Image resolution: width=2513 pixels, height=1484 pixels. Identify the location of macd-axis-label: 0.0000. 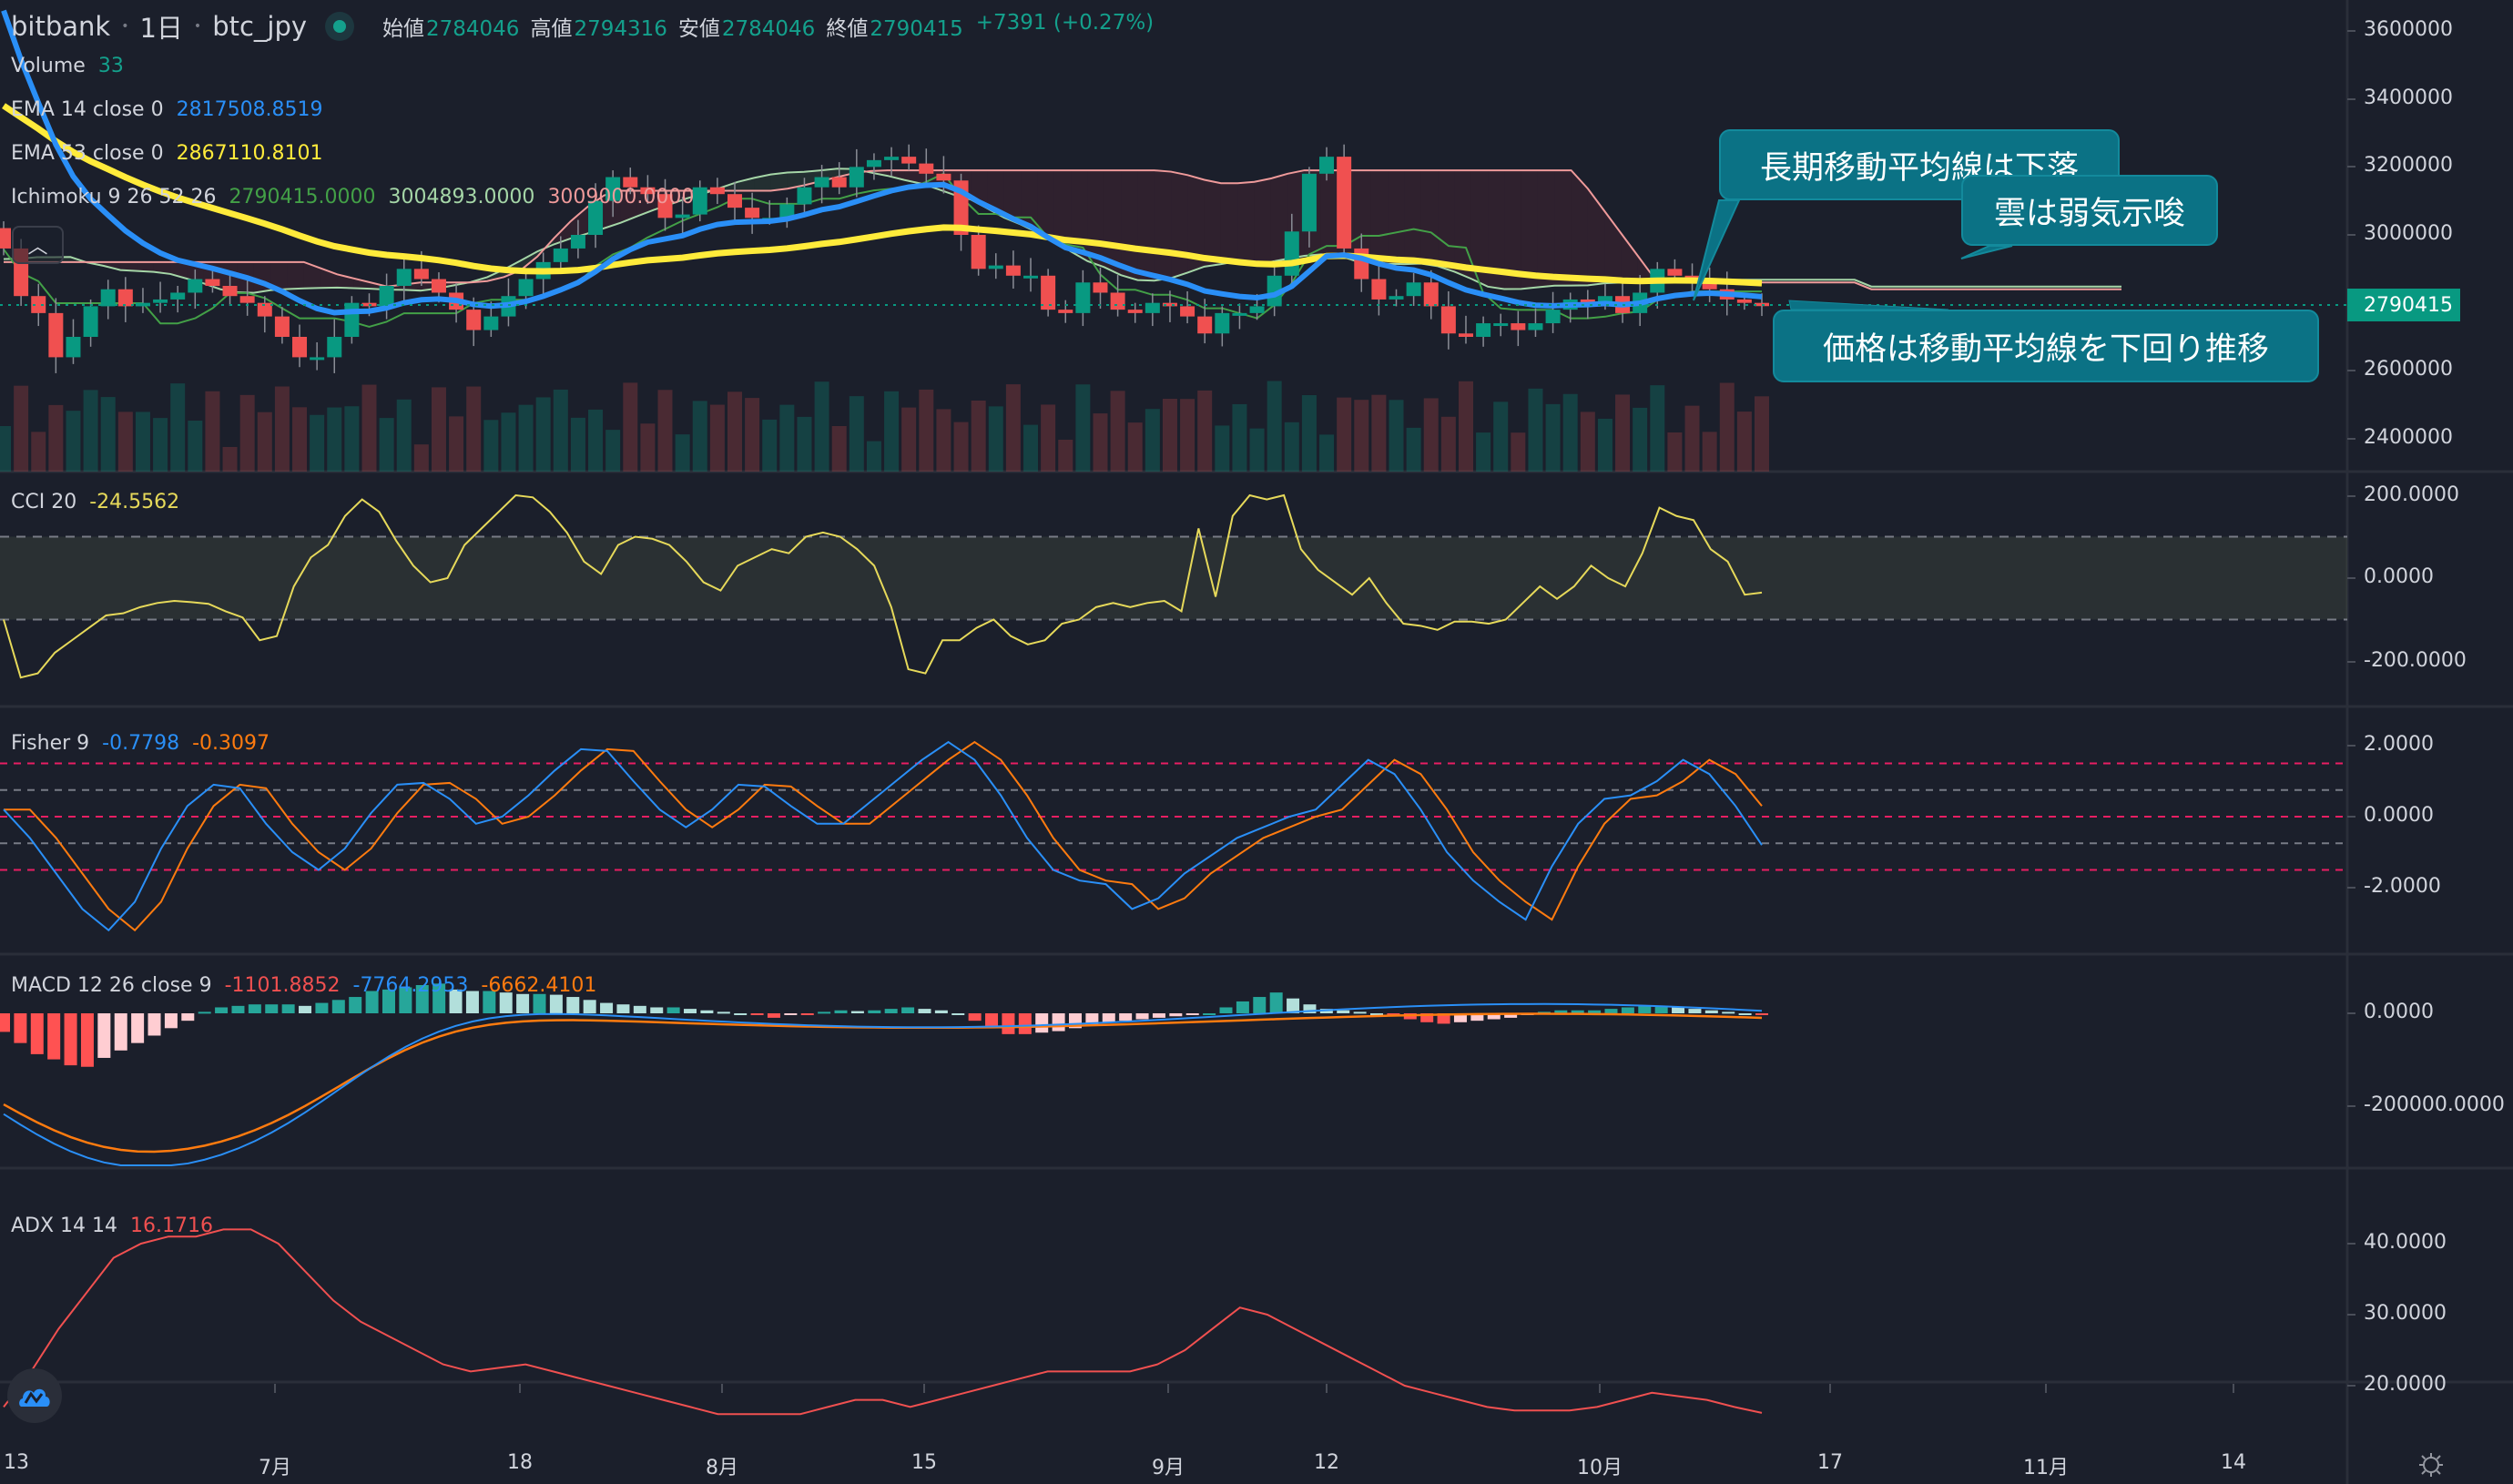
(2399, 1012).